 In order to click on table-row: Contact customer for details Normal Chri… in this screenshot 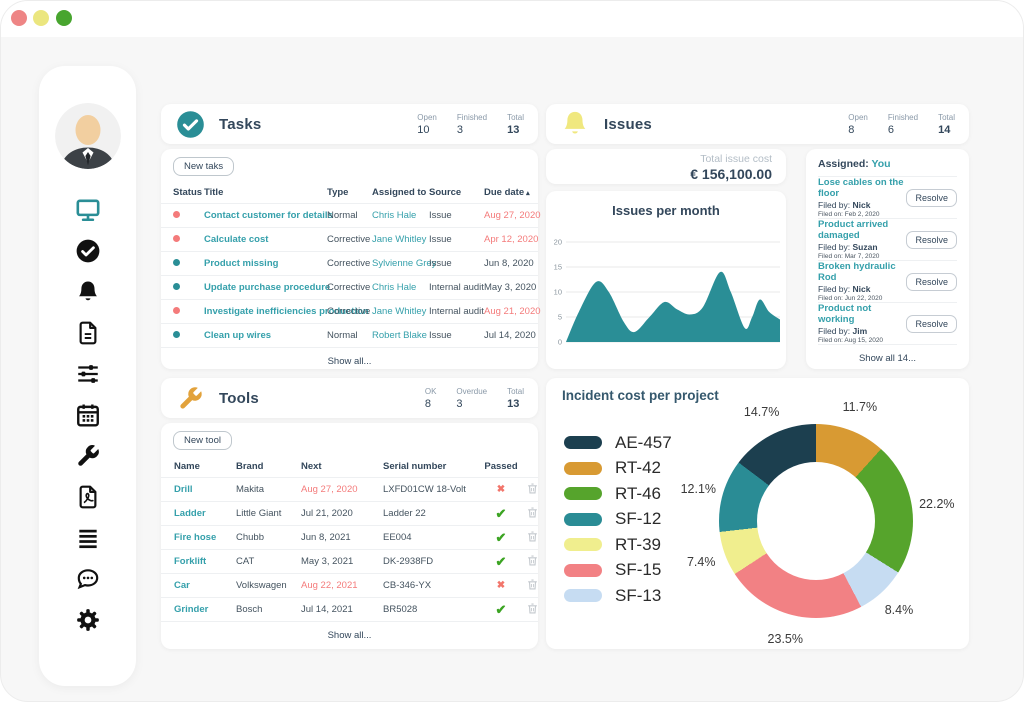, I will do `click(351, 215)`.